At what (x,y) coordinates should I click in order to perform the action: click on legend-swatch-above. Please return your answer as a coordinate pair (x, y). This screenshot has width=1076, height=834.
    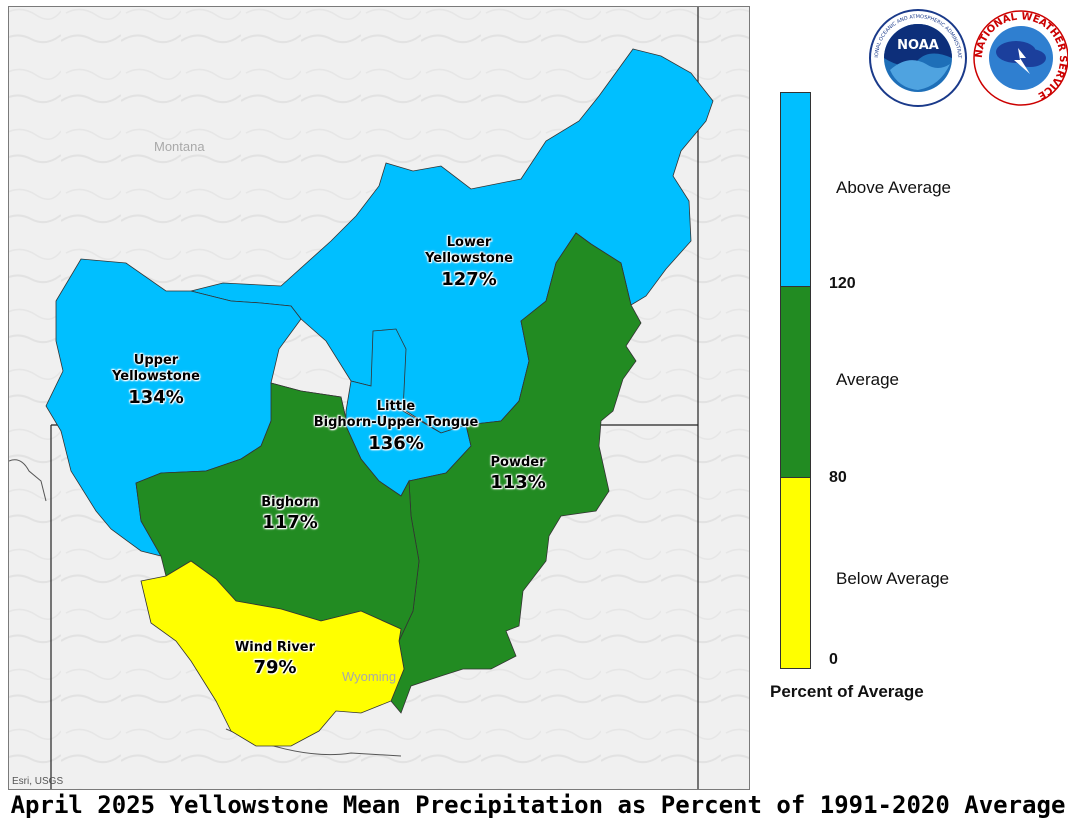
    Looking at the image, I should click on (795, 189).